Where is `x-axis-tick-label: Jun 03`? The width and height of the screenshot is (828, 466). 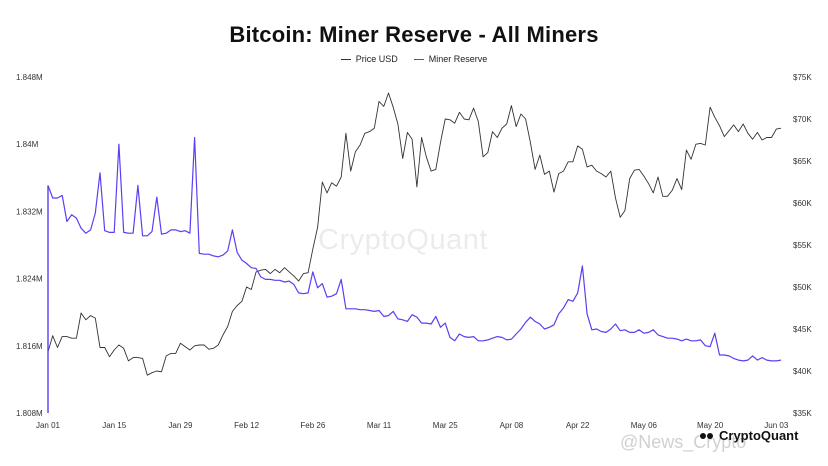 x-axis-tick-label: Jun 03 is located at coordinates (776, 425).